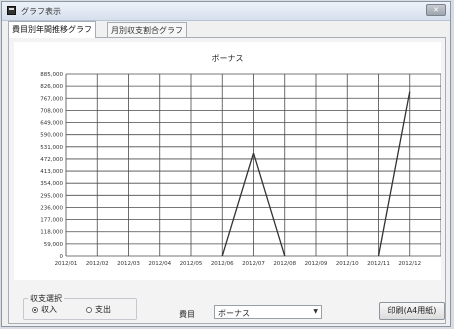 The image size is (454, 329). What do you see at coordinates (49, 309) in the screenshot?
I see `radio-income-label: 収入` at bounding box center [49, 309].